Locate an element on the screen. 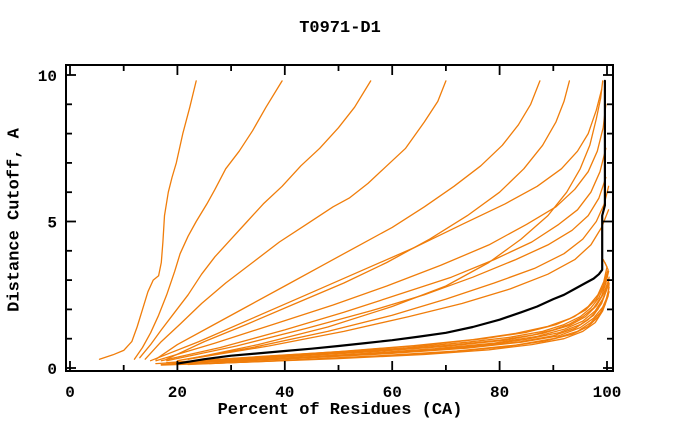  x-tick-label: 60 is located at coordinates (392, 393).